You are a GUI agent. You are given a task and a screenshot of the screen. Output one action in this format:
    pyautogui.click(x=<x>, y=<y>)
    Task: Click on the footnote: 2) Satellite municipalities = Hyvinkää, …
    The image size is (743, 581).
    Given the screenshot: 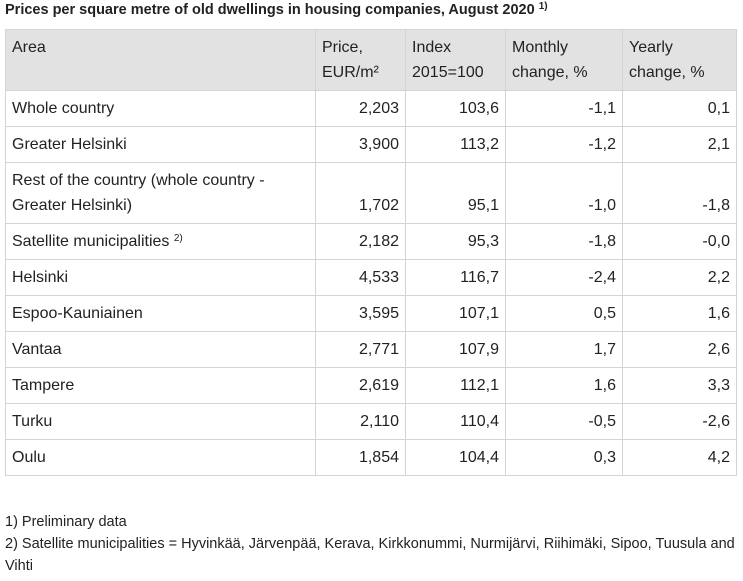 What is the action you would take?
    pyautogui.click(x=370, y=555)
    